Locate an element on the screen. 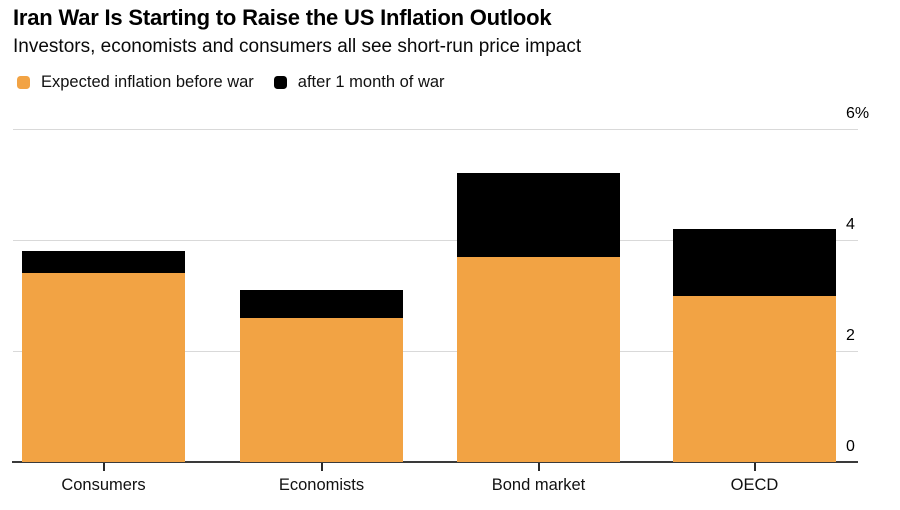 The width and height of the screenshot is (900, 510). x-axis-category-label-consumers: Consumers is located at coordinates (103, 485).